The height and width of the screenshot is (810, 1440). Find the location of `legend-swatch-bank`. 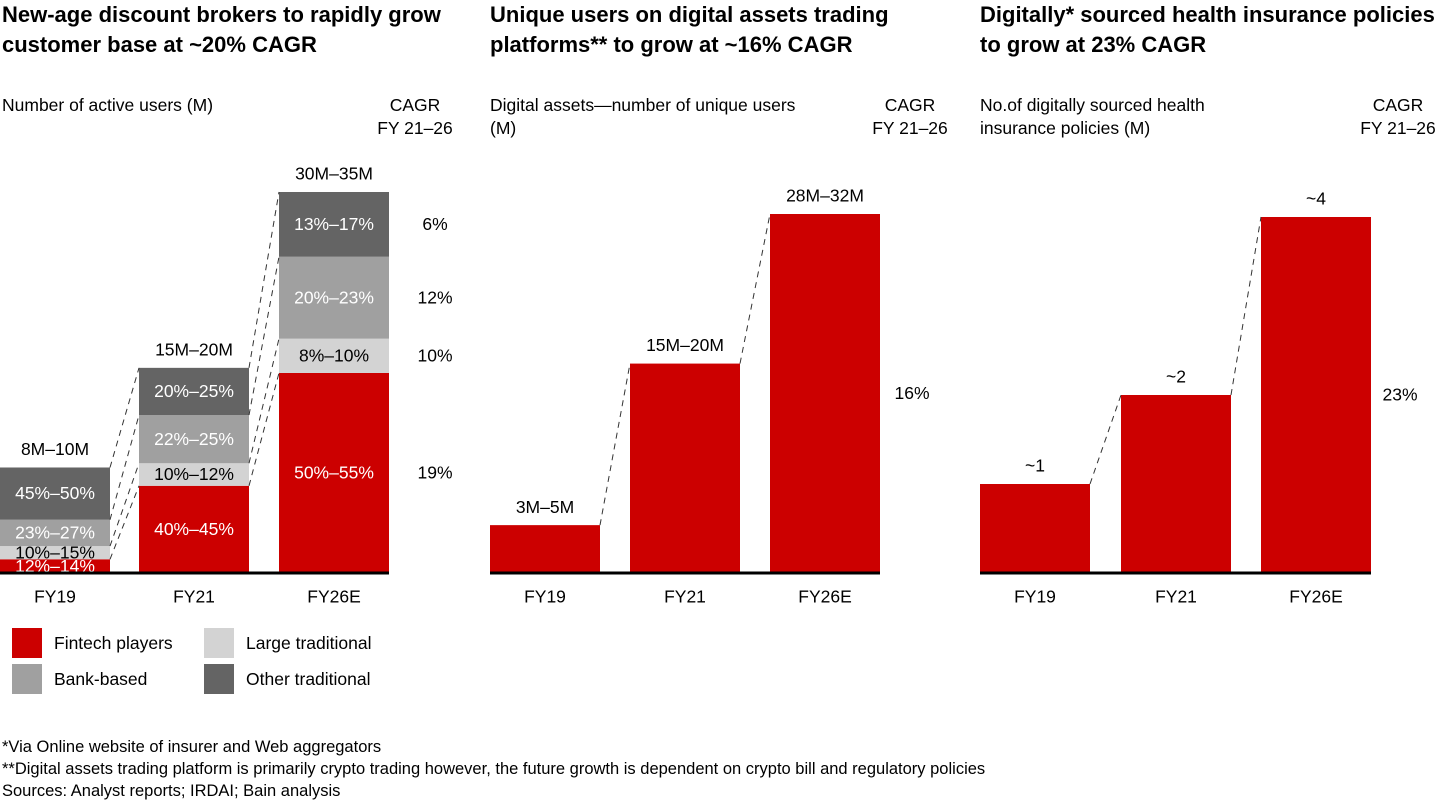

legend-swatch-bank is located at coordinates (27, 679).